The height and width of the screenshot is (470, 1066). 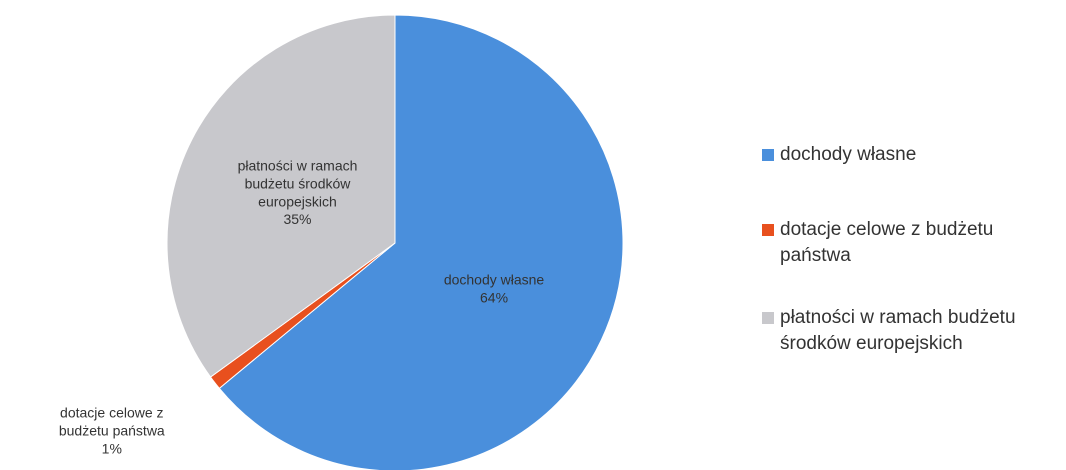 I want to click on legend-label: dotacje celowe z budżetu państwa, so click(x=886, y=242).